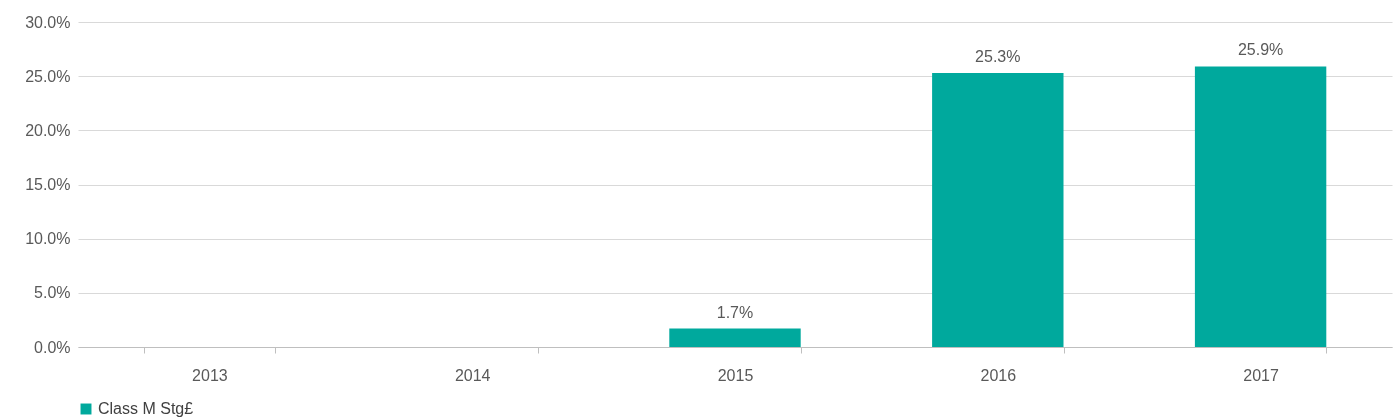 Image resolution: width=1394 pixels, height=417 pixels. I want to click on y-tick-label: 15.0%, so click(48, 184).